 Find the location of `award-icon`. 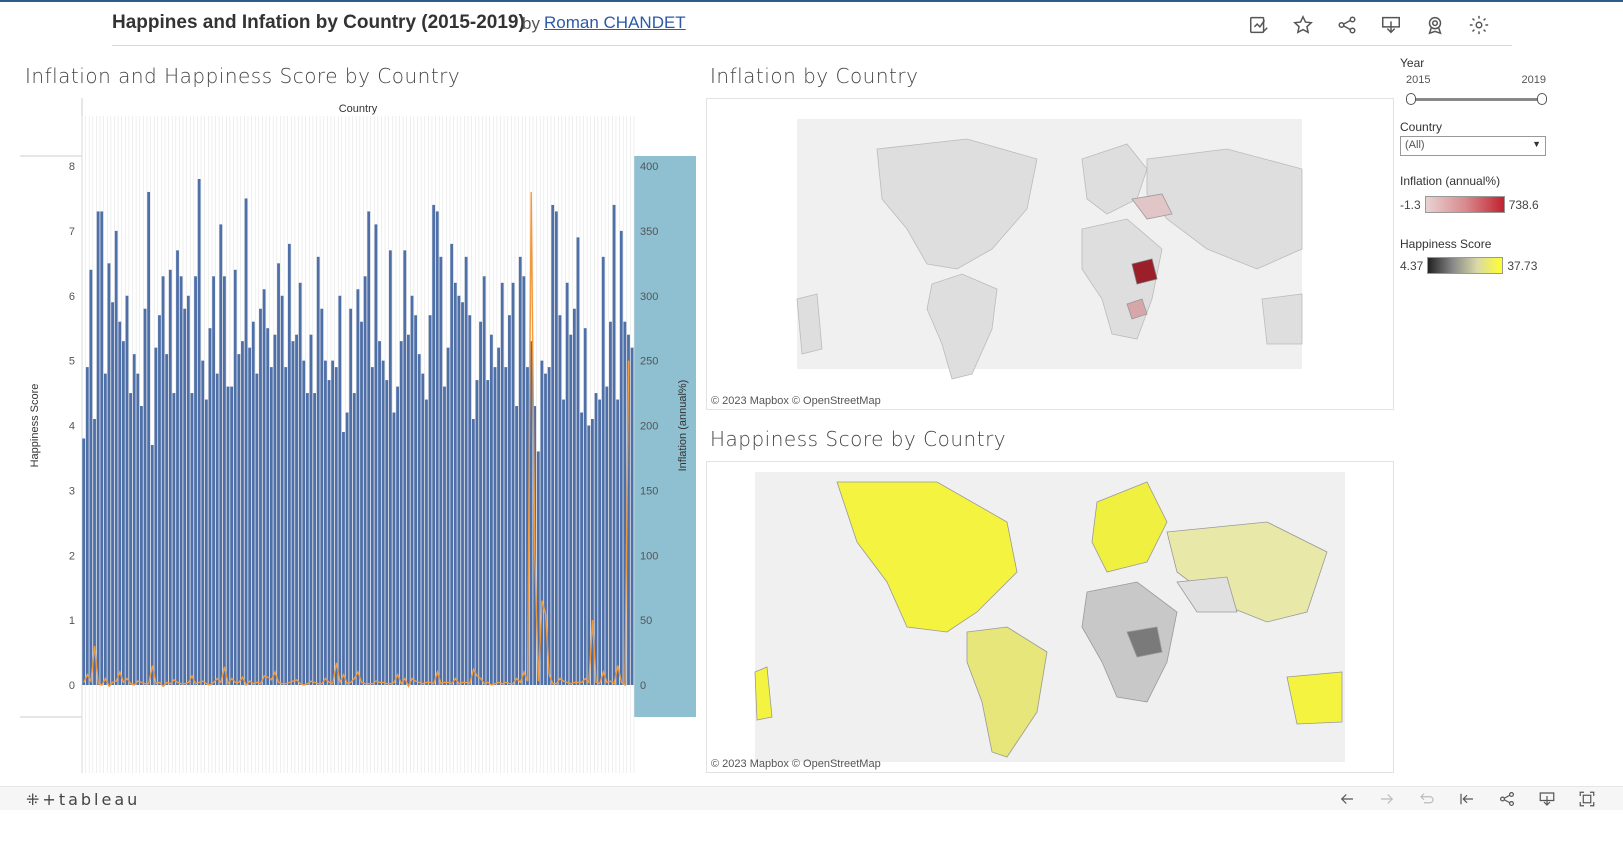

award-icon is located at coordinates (1435, 25).